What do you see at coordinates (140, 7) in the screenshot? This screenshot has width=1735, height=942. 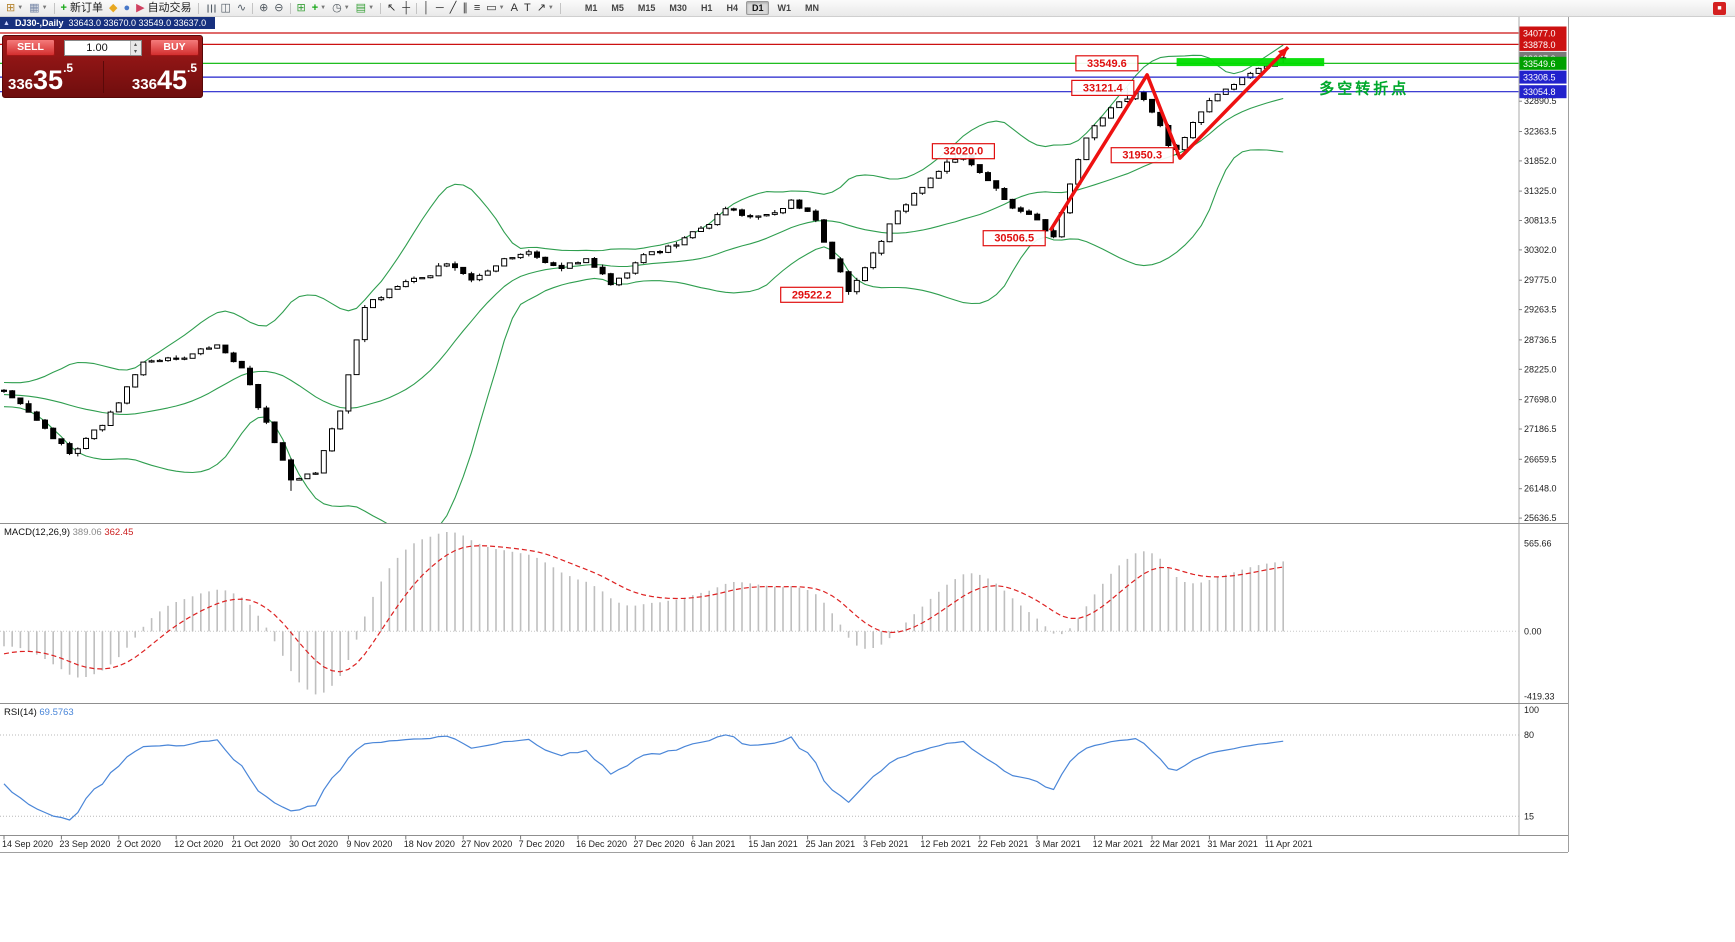 I see `play-icon: ▶` at bounding box center [140, 7].